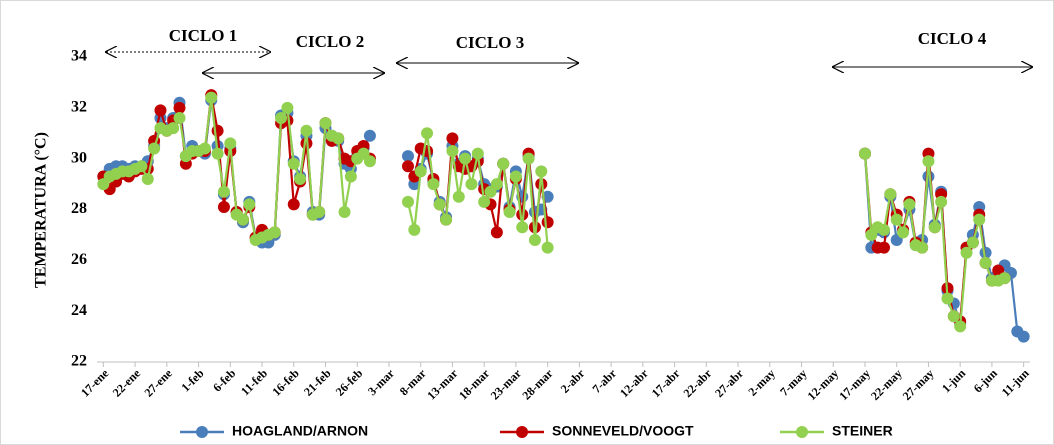  What do you see at coordinates (79, 208) in the screenshot?
I see `y-tick-label: 28` at bounding box center [79, 208].